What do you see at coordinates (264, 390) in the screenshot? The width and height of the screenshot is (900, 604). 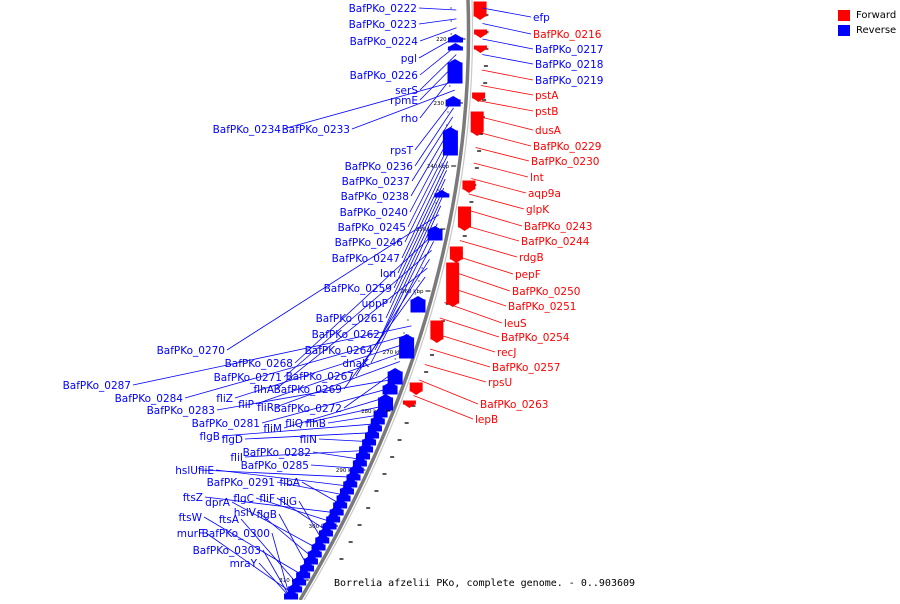 I see `reverse-gene-label: flhA` at bounding box center [264, 390].